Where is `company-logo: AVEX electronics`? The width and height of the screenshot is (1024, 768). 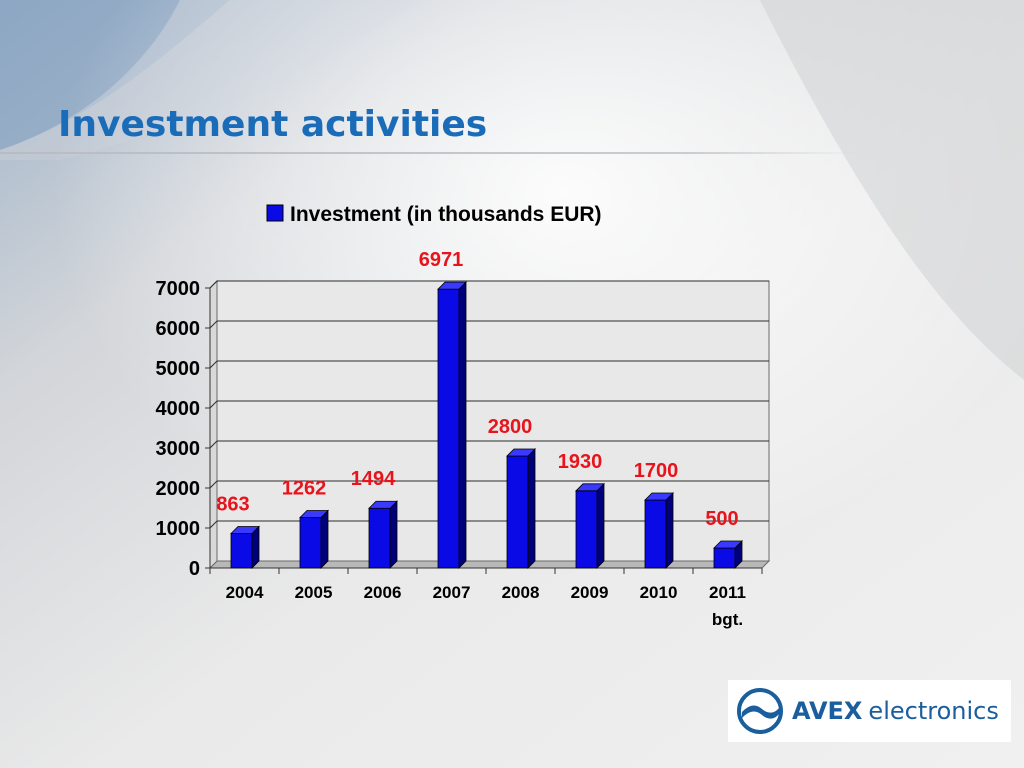
company-logo: AVEX electronics is located at coordinates (869, 711).